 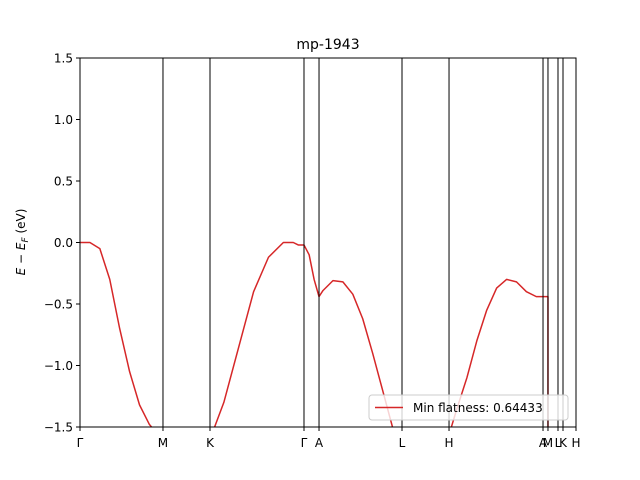 What do you see at coordinates (58, 428) in the screenshot?
I see `y-tick-label: −1.5` at bounding box center [58, 428].